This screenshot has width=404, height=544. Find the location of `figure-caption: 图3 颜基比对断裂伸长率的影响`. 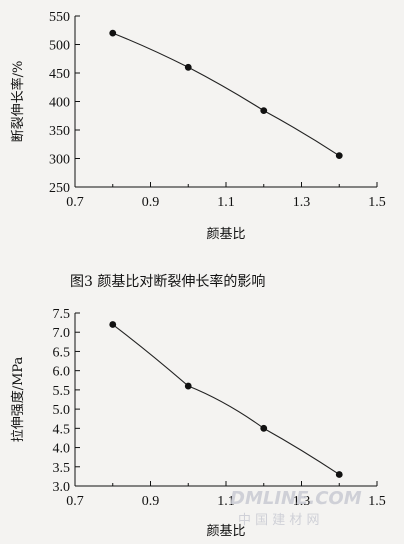

figure-caption: 图3 颜基比对断裂伸长率的影响 is located at coordinates (167, 281).